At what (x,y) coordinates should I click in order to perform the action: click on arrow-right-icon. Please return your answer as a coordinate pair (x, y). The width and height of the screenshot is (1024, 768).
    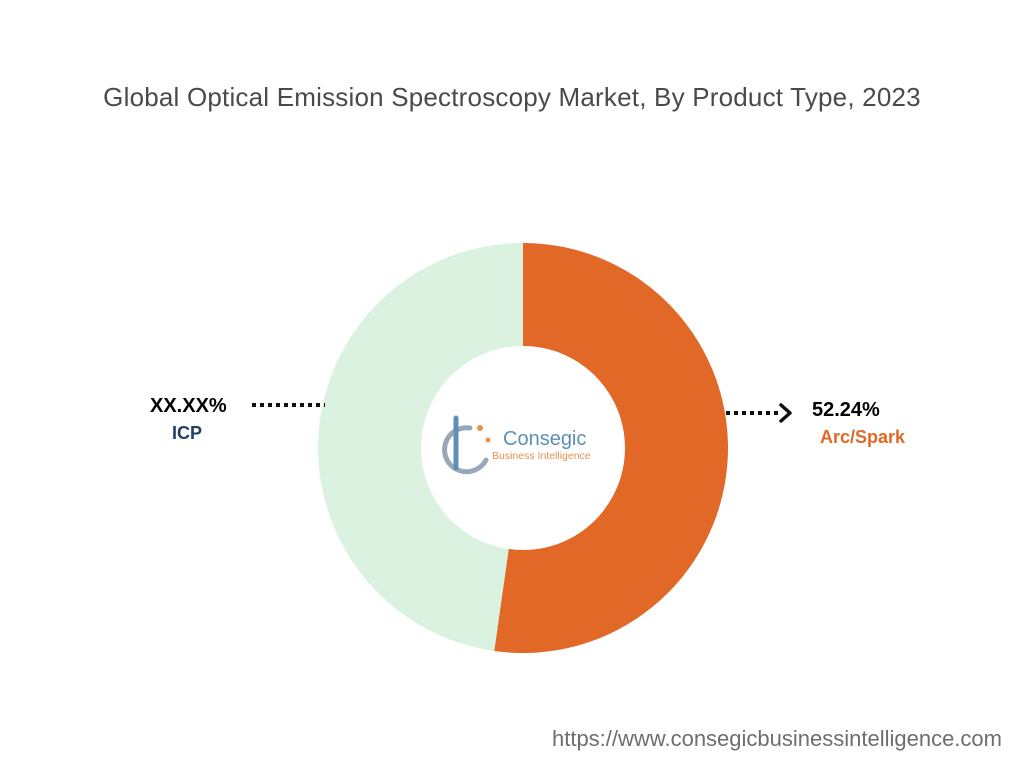
    Looking at the image, I should click on (785, 413).